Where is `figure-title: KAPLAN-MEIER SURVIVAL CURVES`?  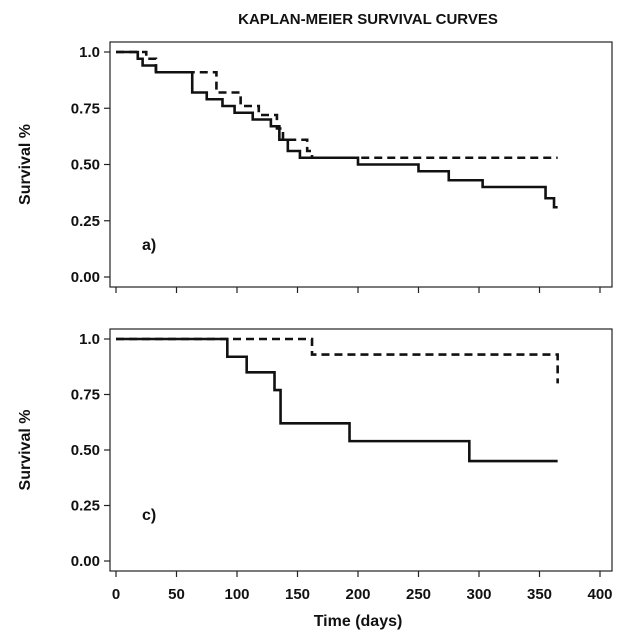
figure-title: KAPLAN-MEIER SURVIVAL CURVES is located at coordinates (368, 19).